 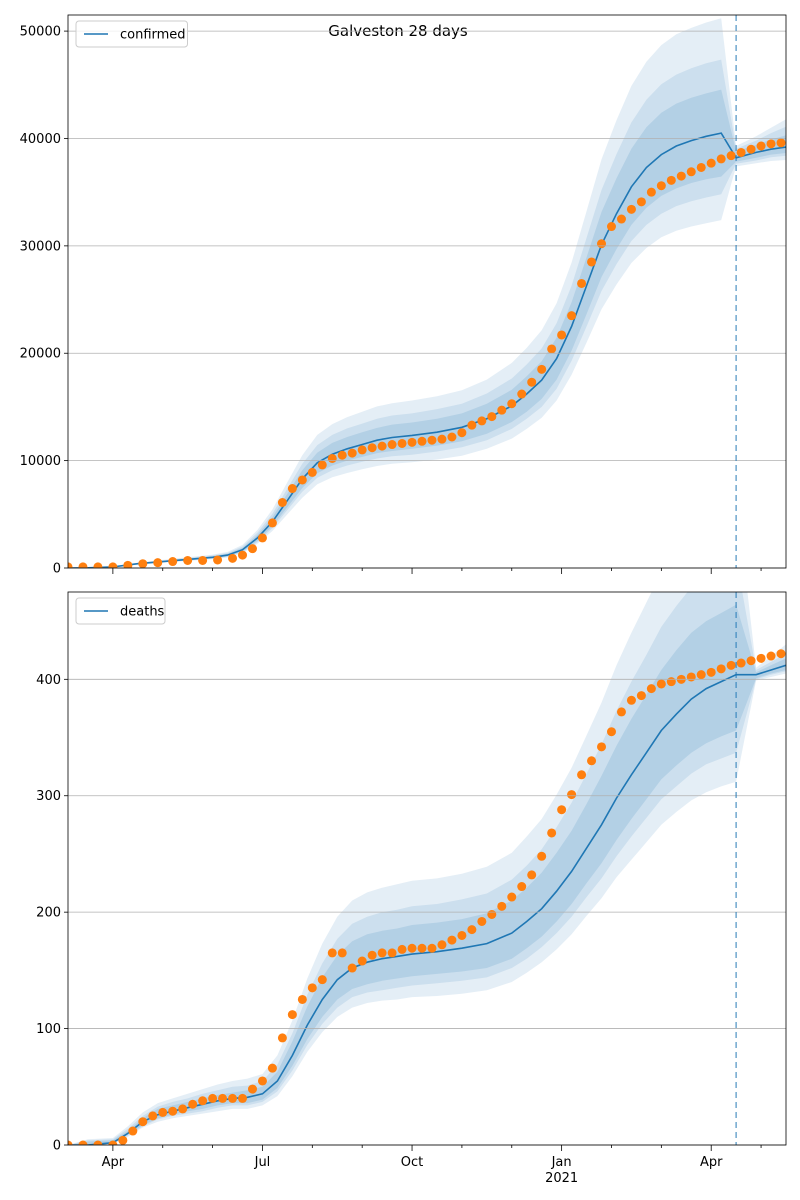 I want to click on legend: deaths, so click(x=120, y=611).